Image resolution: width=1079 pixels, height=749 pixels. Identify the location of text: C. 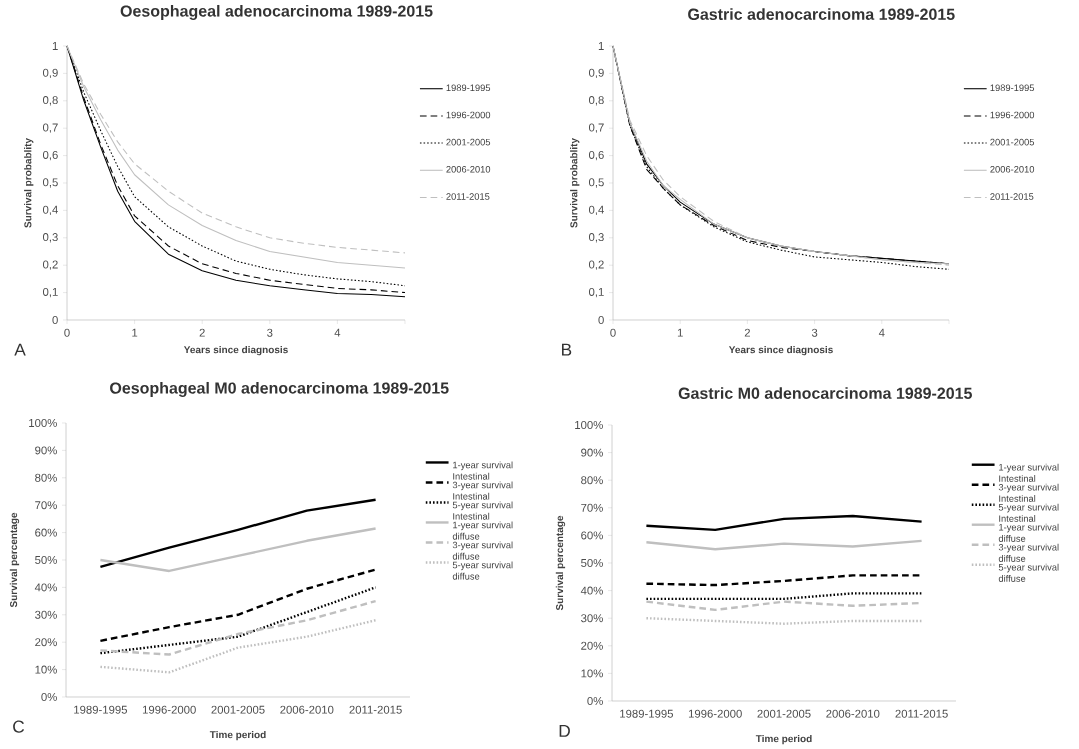
(19, 726).